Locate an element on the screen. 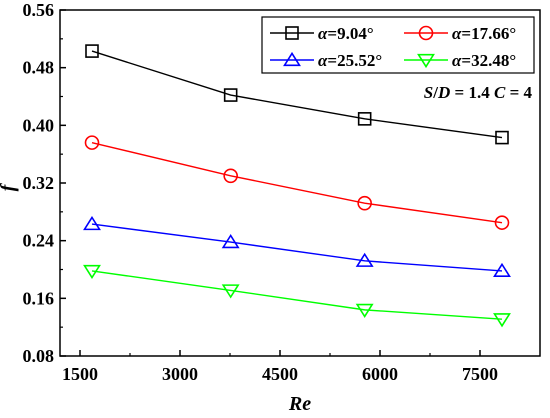 The image size is (550, 418). legend: α=9.04° α=17.66° α=25.52° α=32.48° is located at coordinates (398, 45).